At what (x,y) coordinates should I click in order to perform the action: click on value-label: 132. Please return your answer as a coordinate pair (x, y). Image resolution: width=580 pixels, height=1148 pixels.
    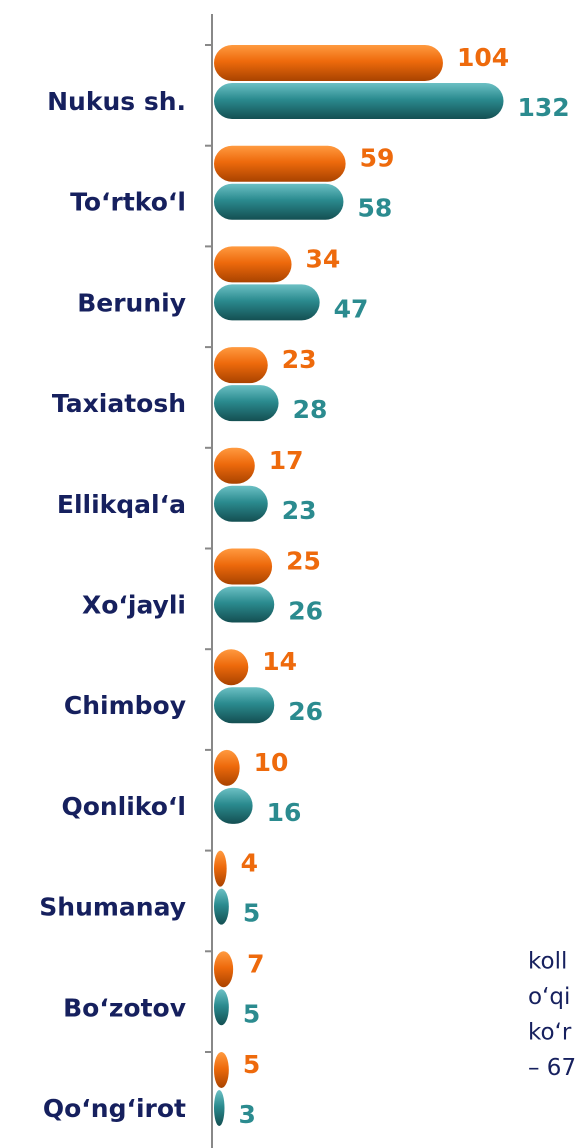
    Looking at the image, I should click on (544, 107).